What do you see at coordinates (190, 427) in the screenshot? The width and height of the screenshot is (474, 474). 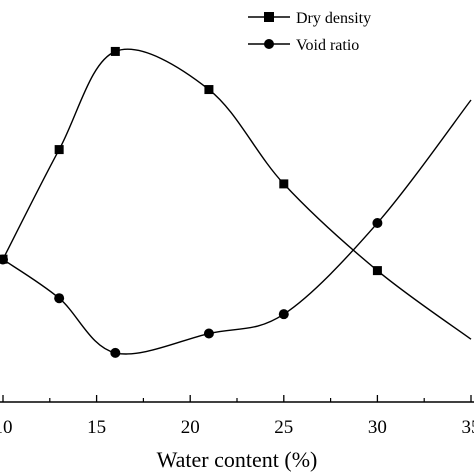 I see `x-tick-label: 20` at bounding box center [190, 427].